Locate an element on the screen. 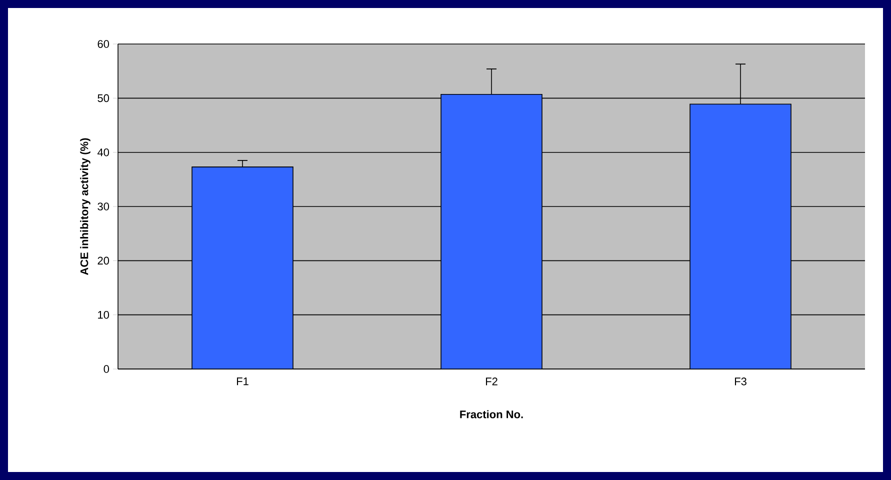 The width and height of the screenshot is (891, 480). x-tick-label: F1 is located at coordinates (242, 382).